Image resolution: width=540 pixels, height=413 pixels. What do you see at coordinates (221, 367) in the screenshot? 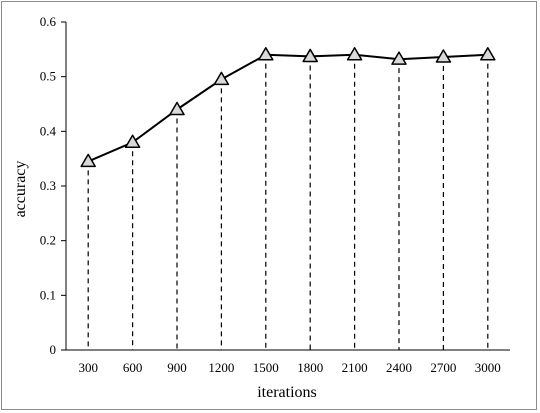
I see `x-tick-label: 1200` at bounding box center [221, 367].